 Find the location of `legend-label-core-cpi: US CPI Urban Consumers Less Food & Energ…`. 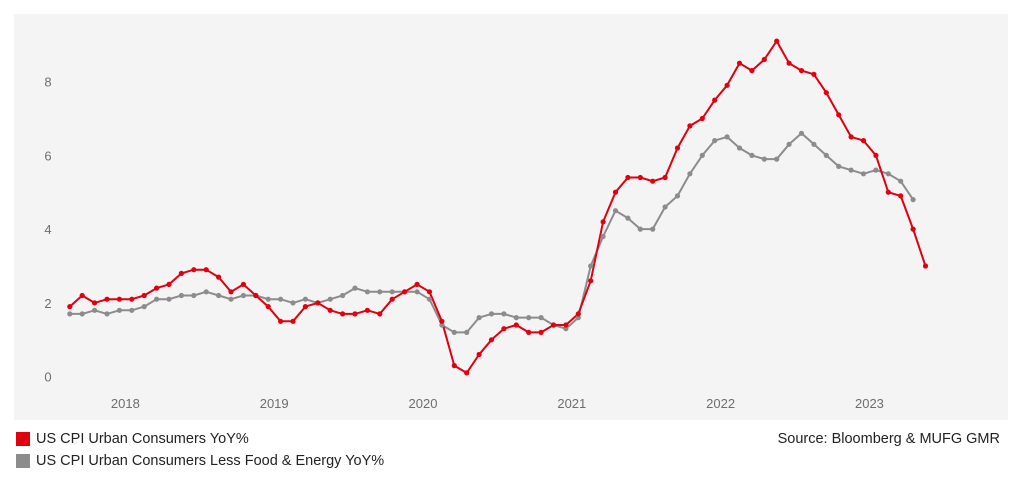

legend-label-core-cpi: US CPI Urban Consumers Less Food & Energ… is located at coordinates (210, 461).